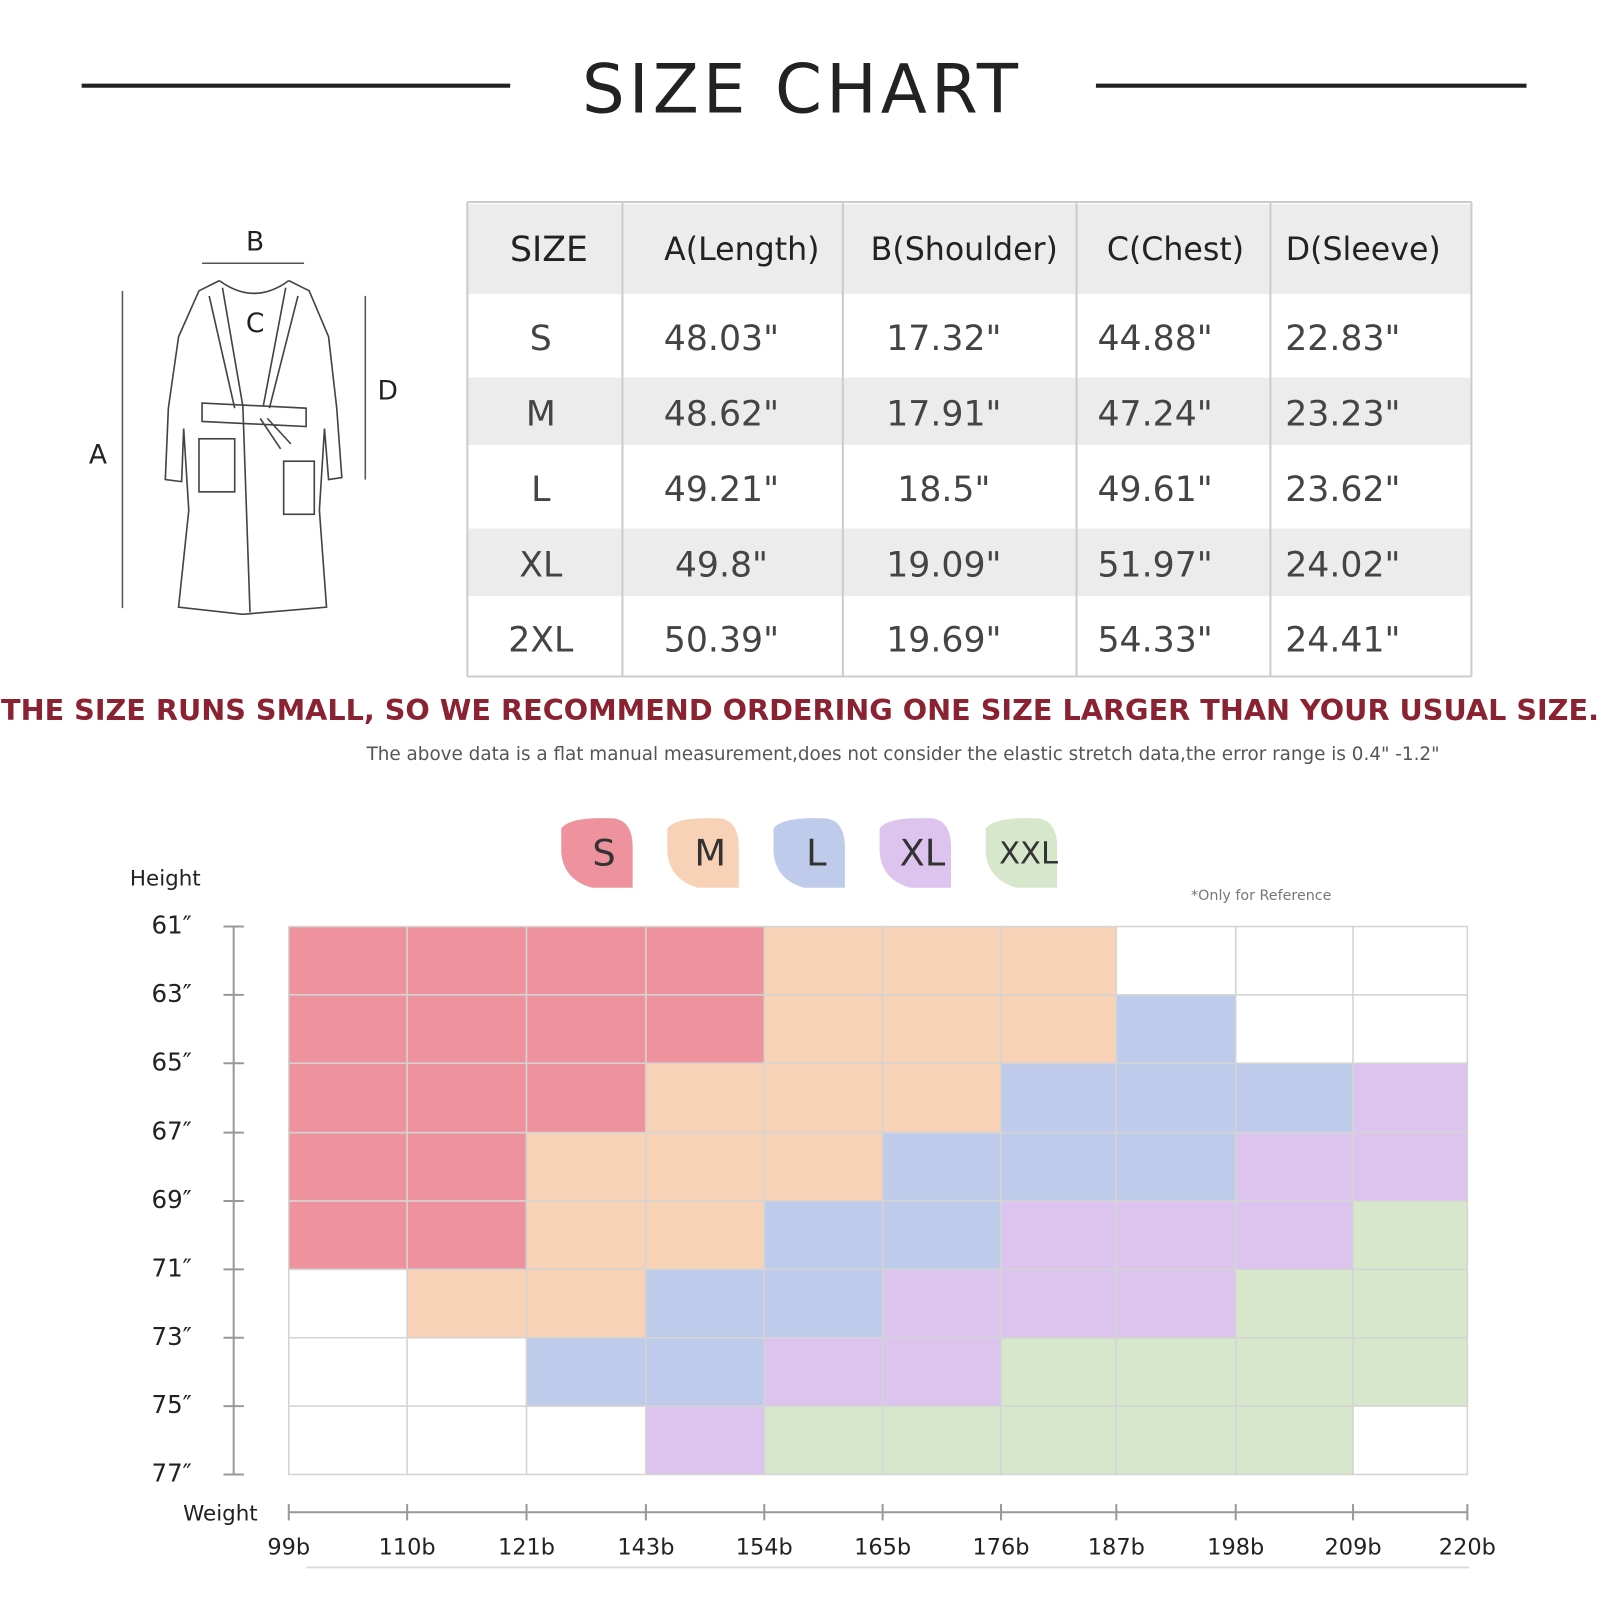  What do you see at coordinates (1342, 339) in the screenshot?
I see `table-cell: 22.83"` at bounding box center [1342, 339].